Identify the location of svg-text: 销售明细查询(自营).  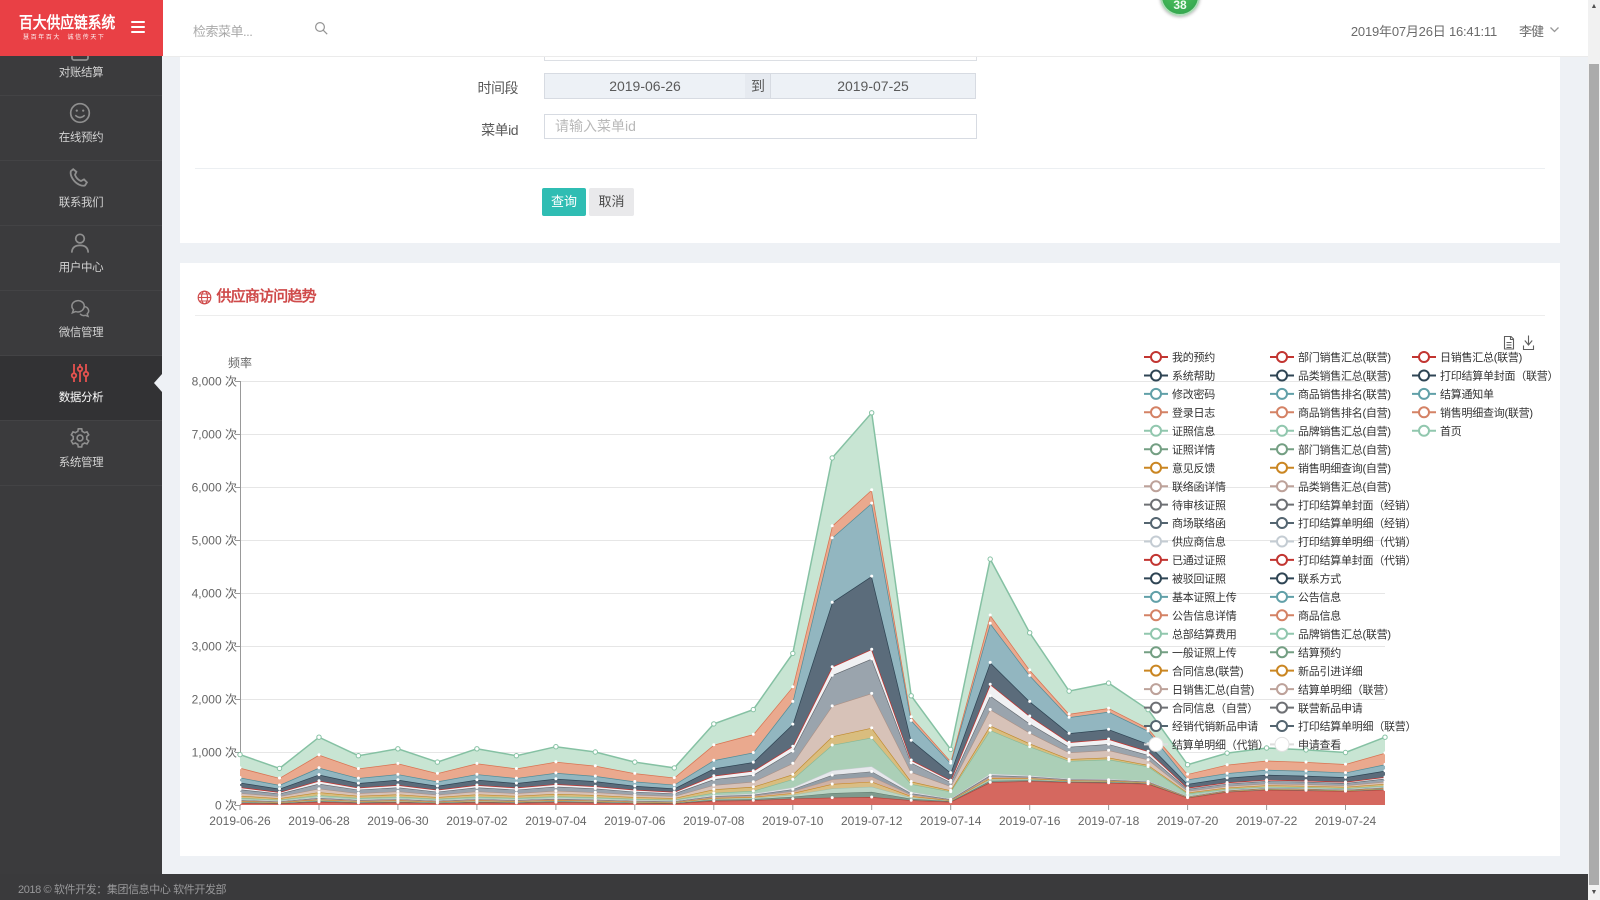
(1344, 468).